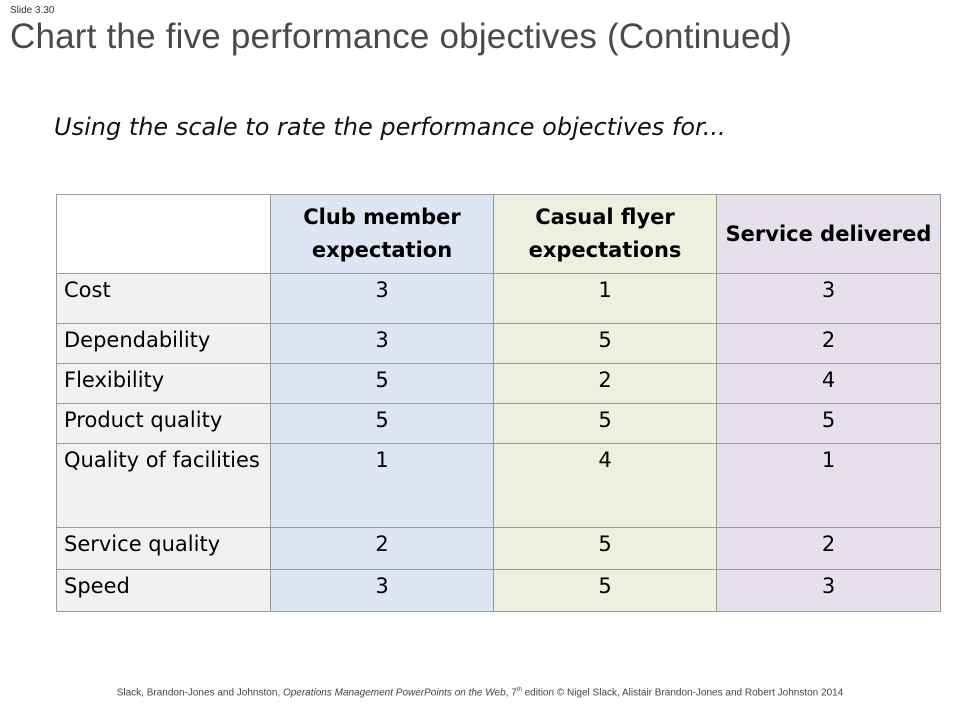 This screenshot has height=720, width=960. What do you see at coordinates (163, 383) in the screenshot?
I see `row-label-flexibility: Flexibility` at bounding box center [163, 383].